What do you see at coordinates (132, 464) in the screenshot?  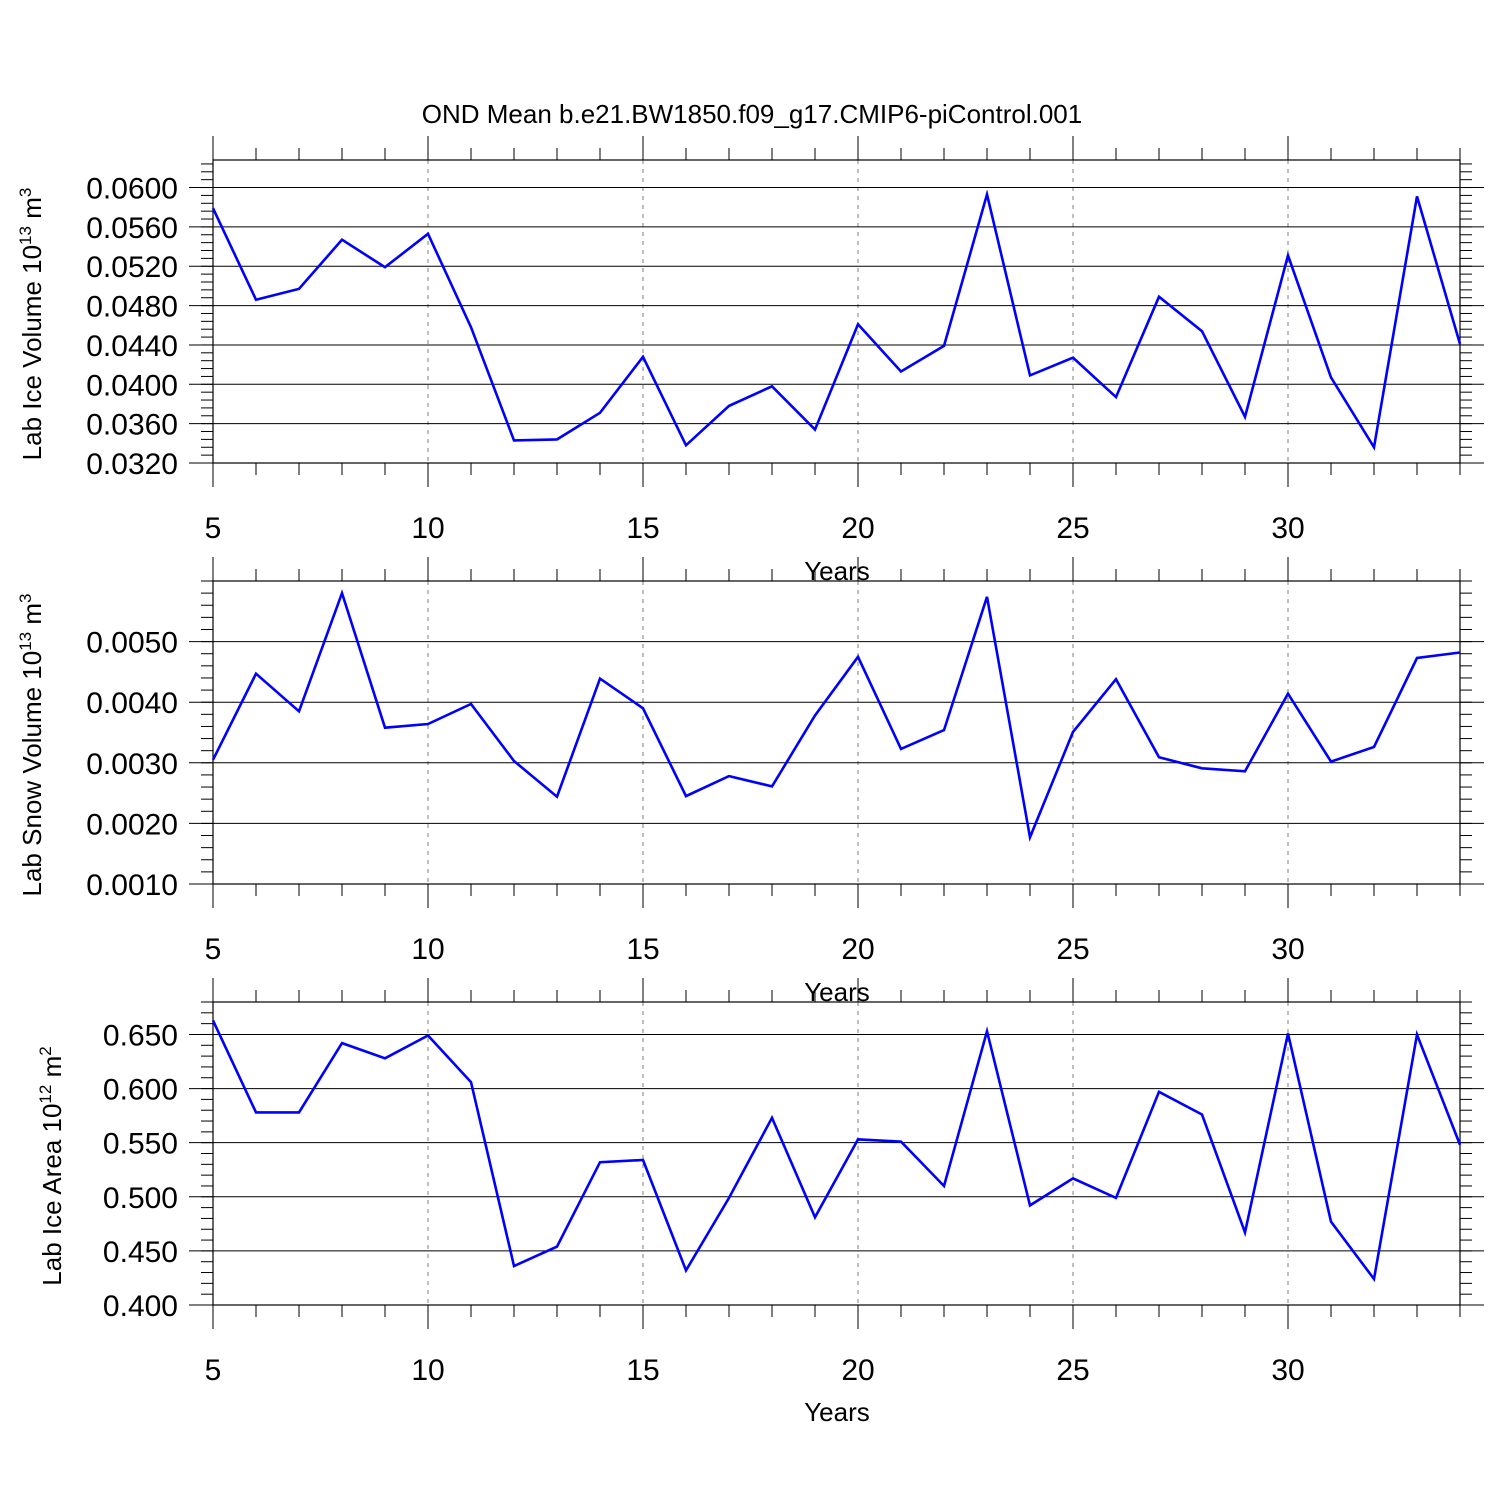 I see `y-tick-label: 0.0320` at bounding box center [132, 464].